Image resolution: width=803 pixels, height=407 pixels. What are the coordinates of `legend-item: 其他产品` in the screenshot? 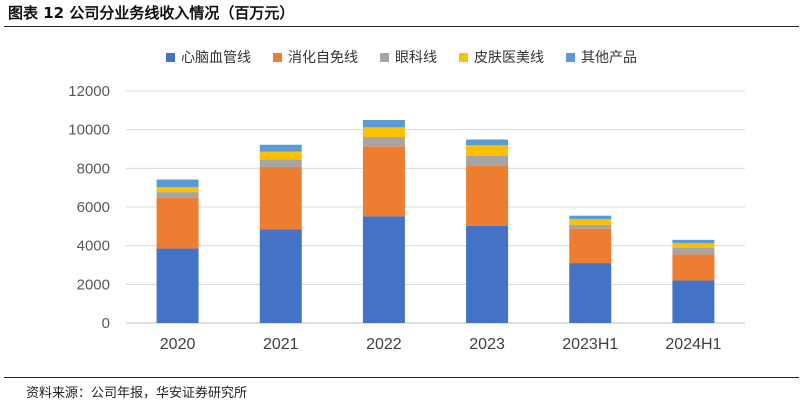 It's located at (601, 57).